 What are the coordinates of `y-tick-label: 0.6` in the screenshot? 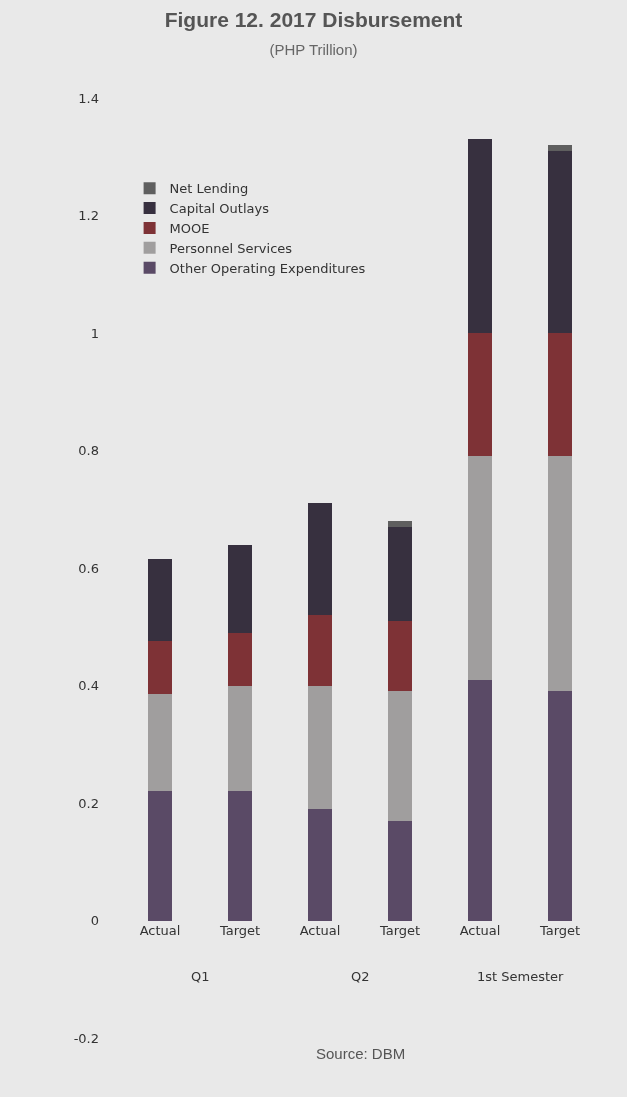 It's located at (88, 568).